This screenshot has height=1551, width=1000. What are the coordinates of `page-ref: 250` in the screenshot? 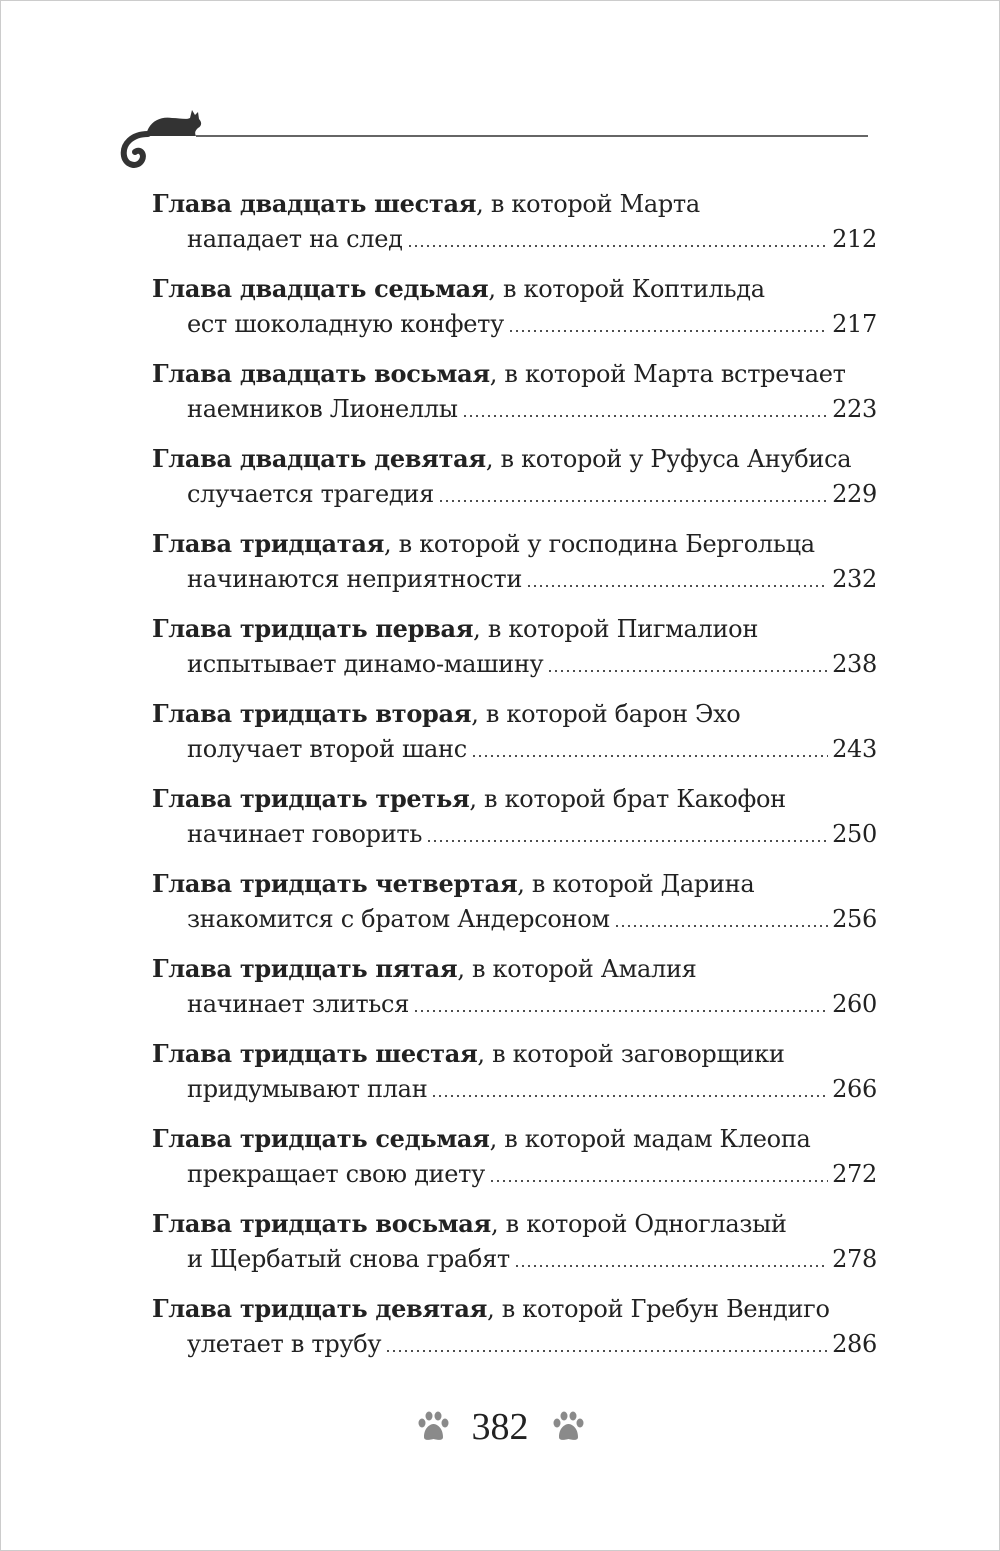 It's located at (854, 834).